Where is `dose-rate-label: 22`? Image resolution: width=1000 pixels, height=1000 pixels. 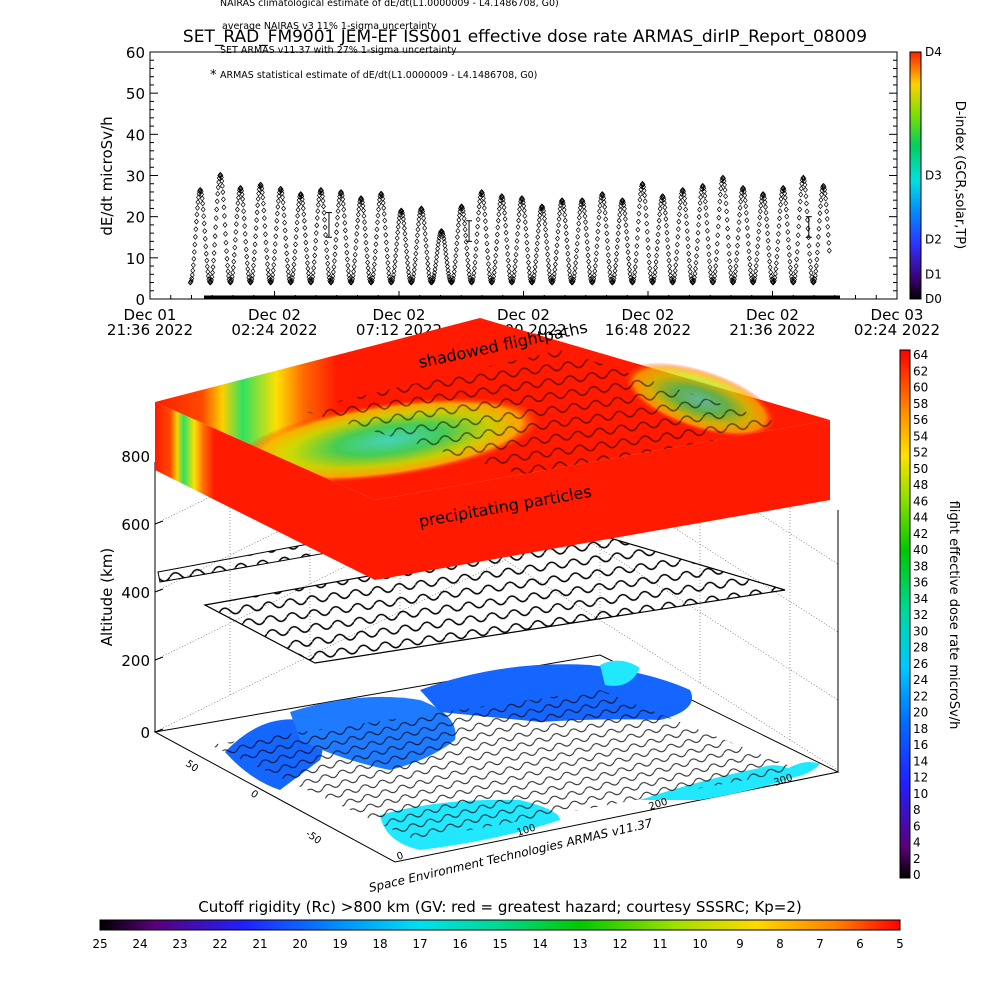 dose-rate-label: 22 is located at coordinates (920, 696).